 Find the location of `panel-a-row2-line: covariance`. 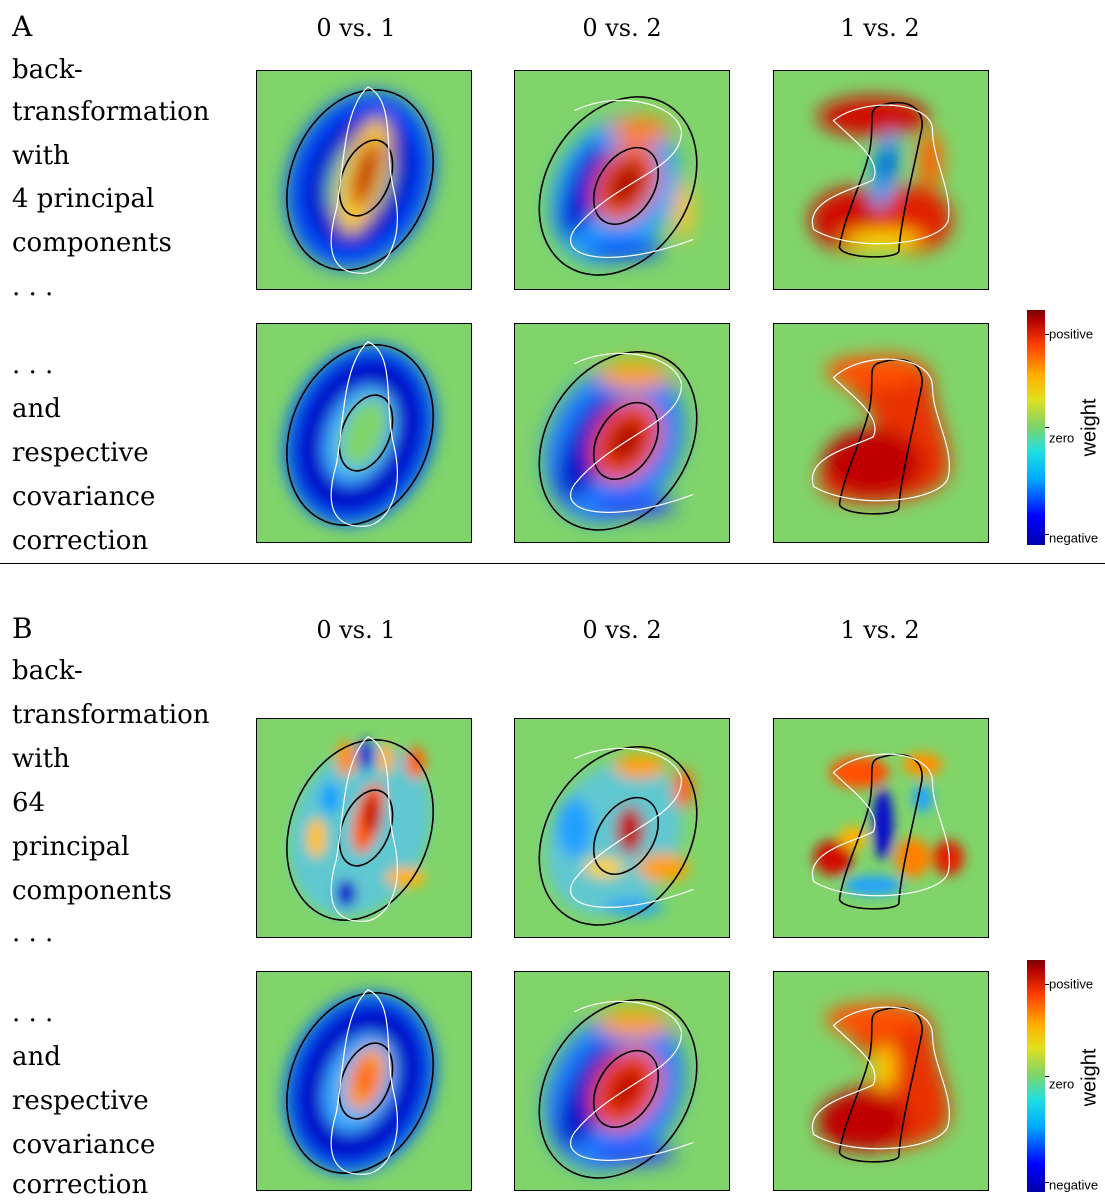

panel-a-row2-line: covariance is located at coordinates (84, 497).